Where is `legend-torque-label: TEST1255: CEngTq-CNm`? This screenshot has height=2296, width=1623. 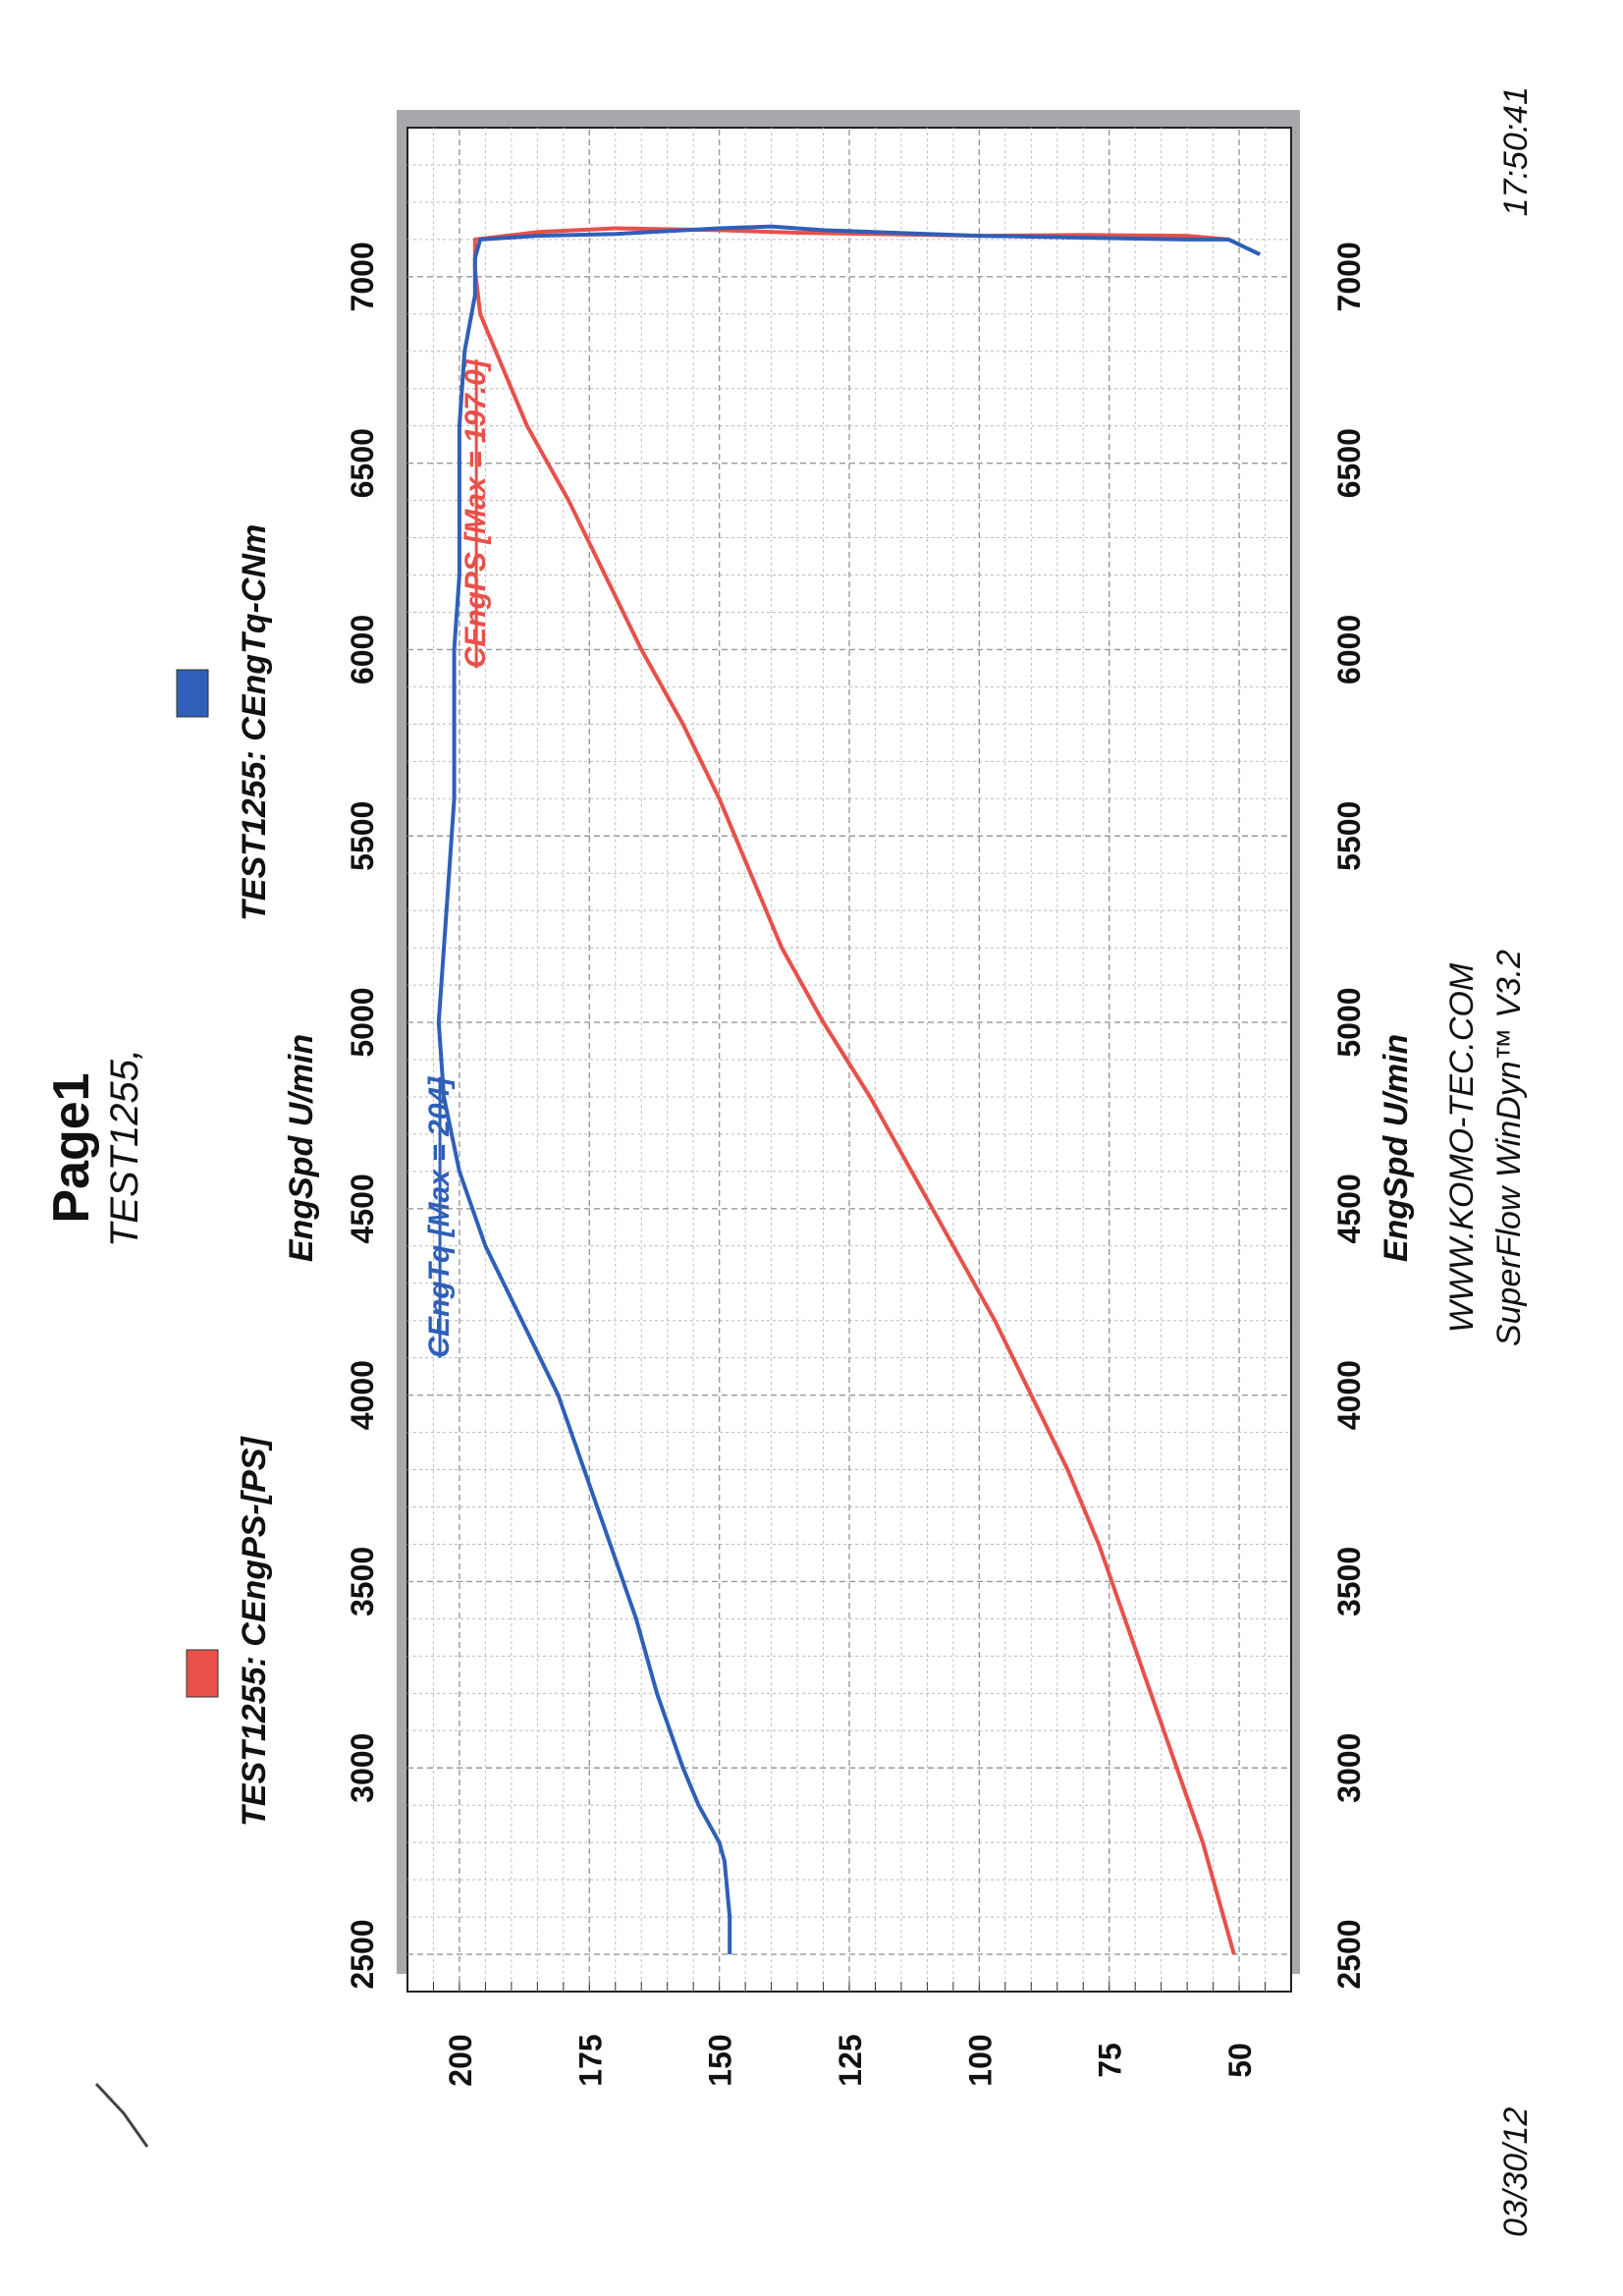
legend-torque-label: TEST1255: CEngTq-CNm is located at coordinates (254, 722).